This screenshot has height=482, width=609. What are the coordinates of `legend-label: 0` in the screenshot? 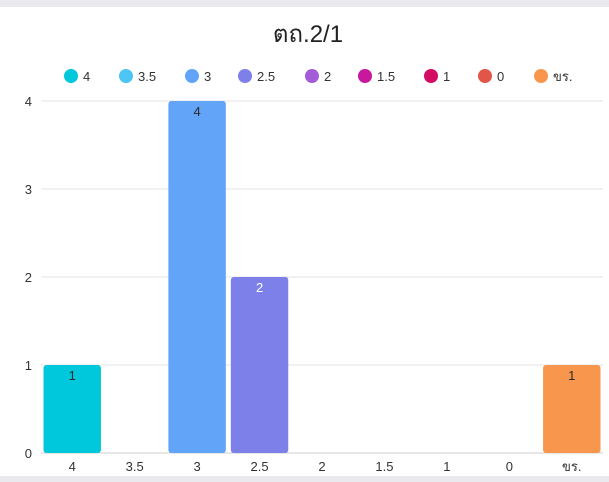 It's located at (500, 76).